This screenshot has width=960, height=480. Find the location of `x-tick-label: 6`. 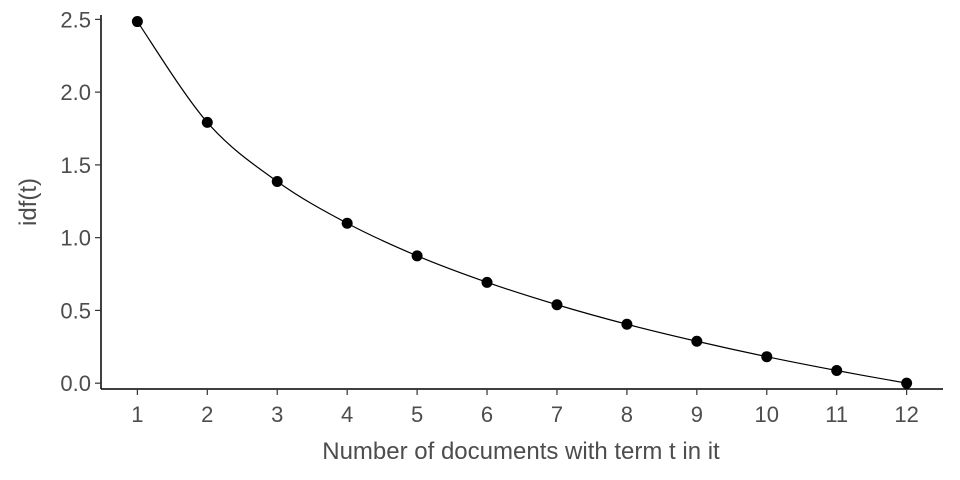

x-tick-label: 6 is located at coordinates (487, 414).